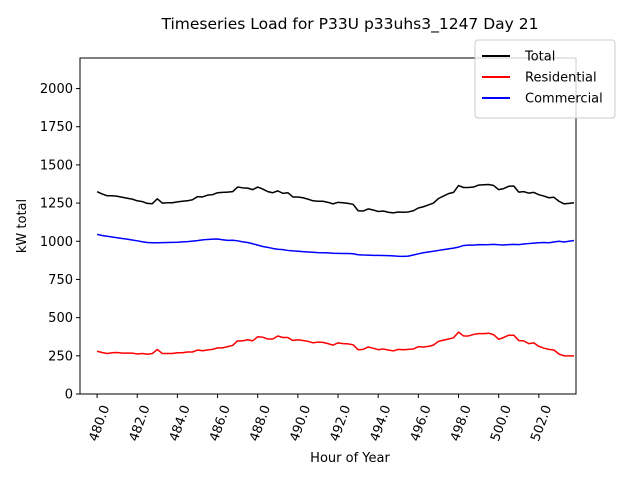 Image resolution: width=640 pixels, height=480 pixels. I want to click on series-line-commercial, so click(335, 245).